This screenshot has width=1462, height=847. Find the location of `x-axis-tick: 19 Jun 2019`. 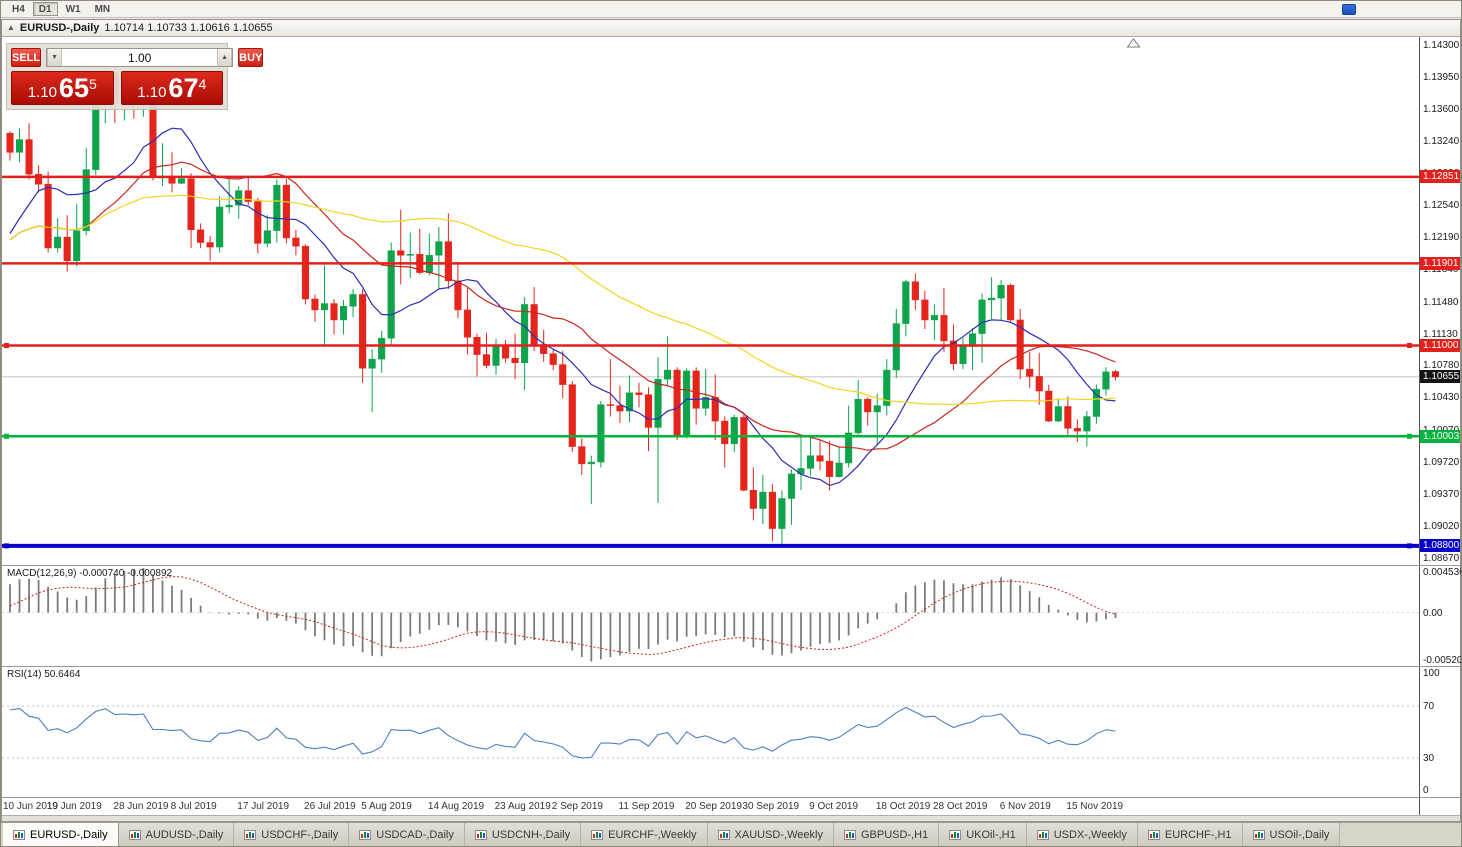

x-axis-tick: 19 Jun 2019 is located at coordinates (74, 806).